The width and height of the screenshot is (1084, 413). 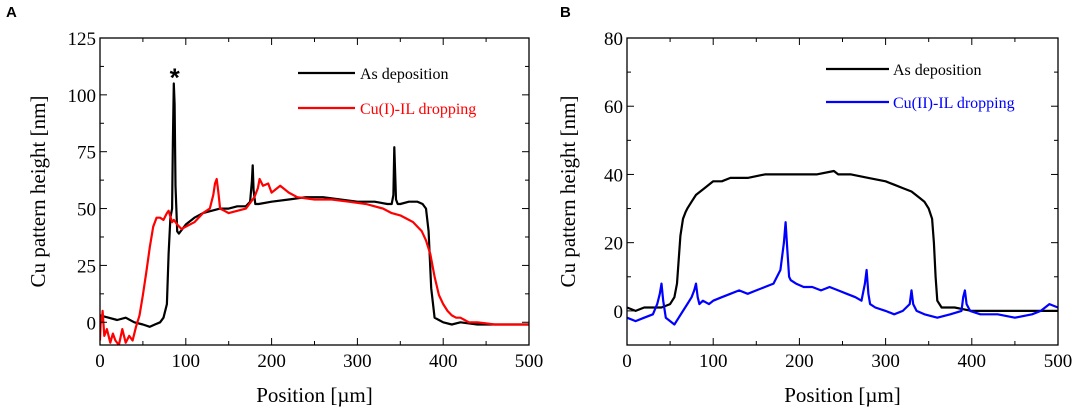 I want to click on y-tick-label-a: 75, so click(x=86, y=153).